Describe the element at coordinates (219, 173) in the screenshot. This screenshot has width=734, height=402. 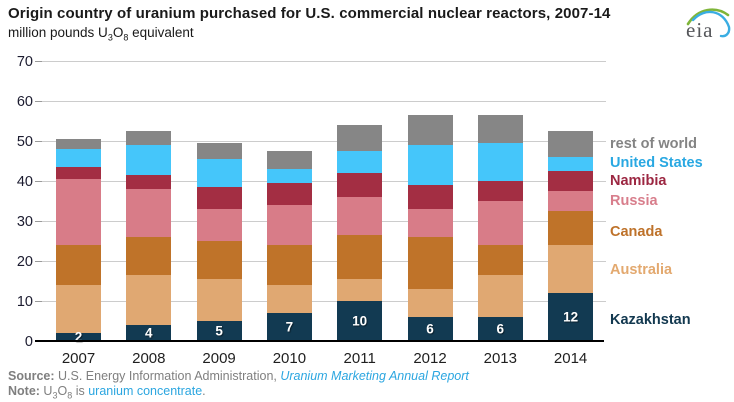
I see `bar-2009-united-states` at that location.